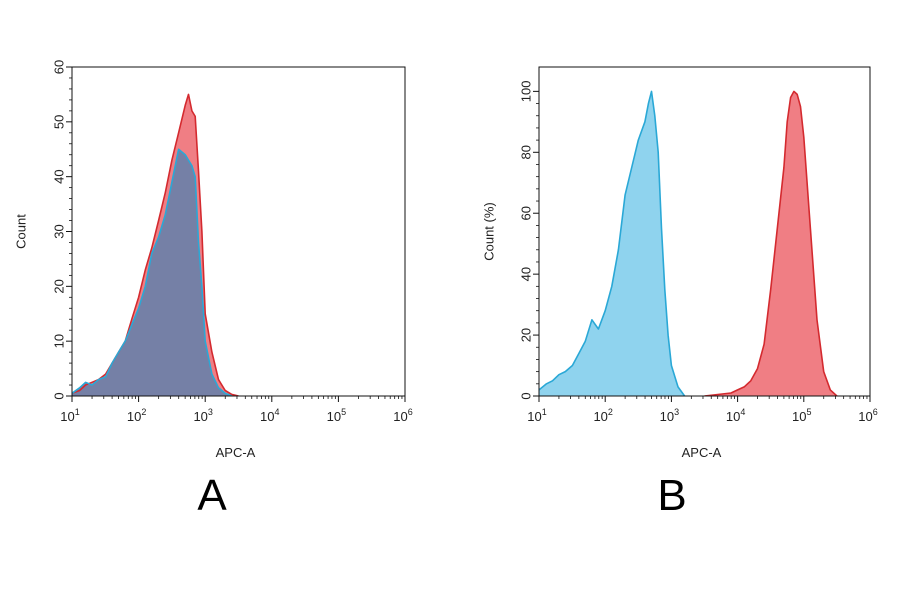  I want to click on panel-b-red-area, so click(770, 243).